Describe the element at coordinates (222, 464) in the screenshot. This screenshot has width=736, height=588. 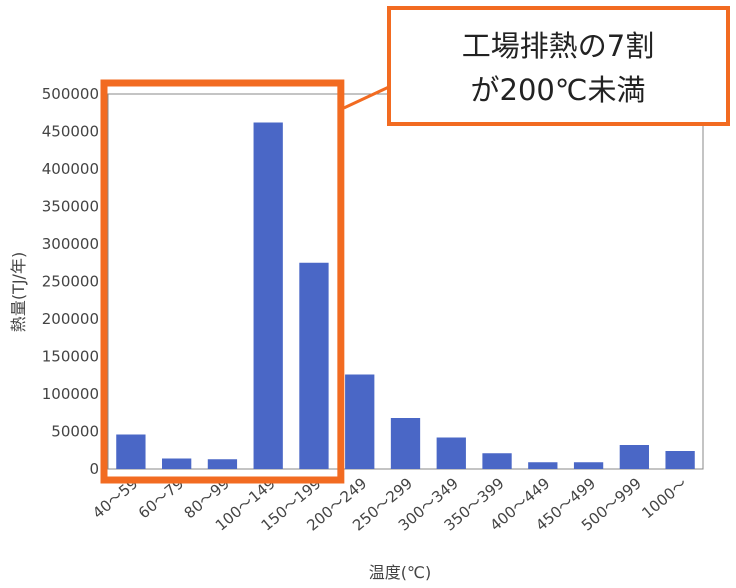
I see `bar-80～99` at that location.